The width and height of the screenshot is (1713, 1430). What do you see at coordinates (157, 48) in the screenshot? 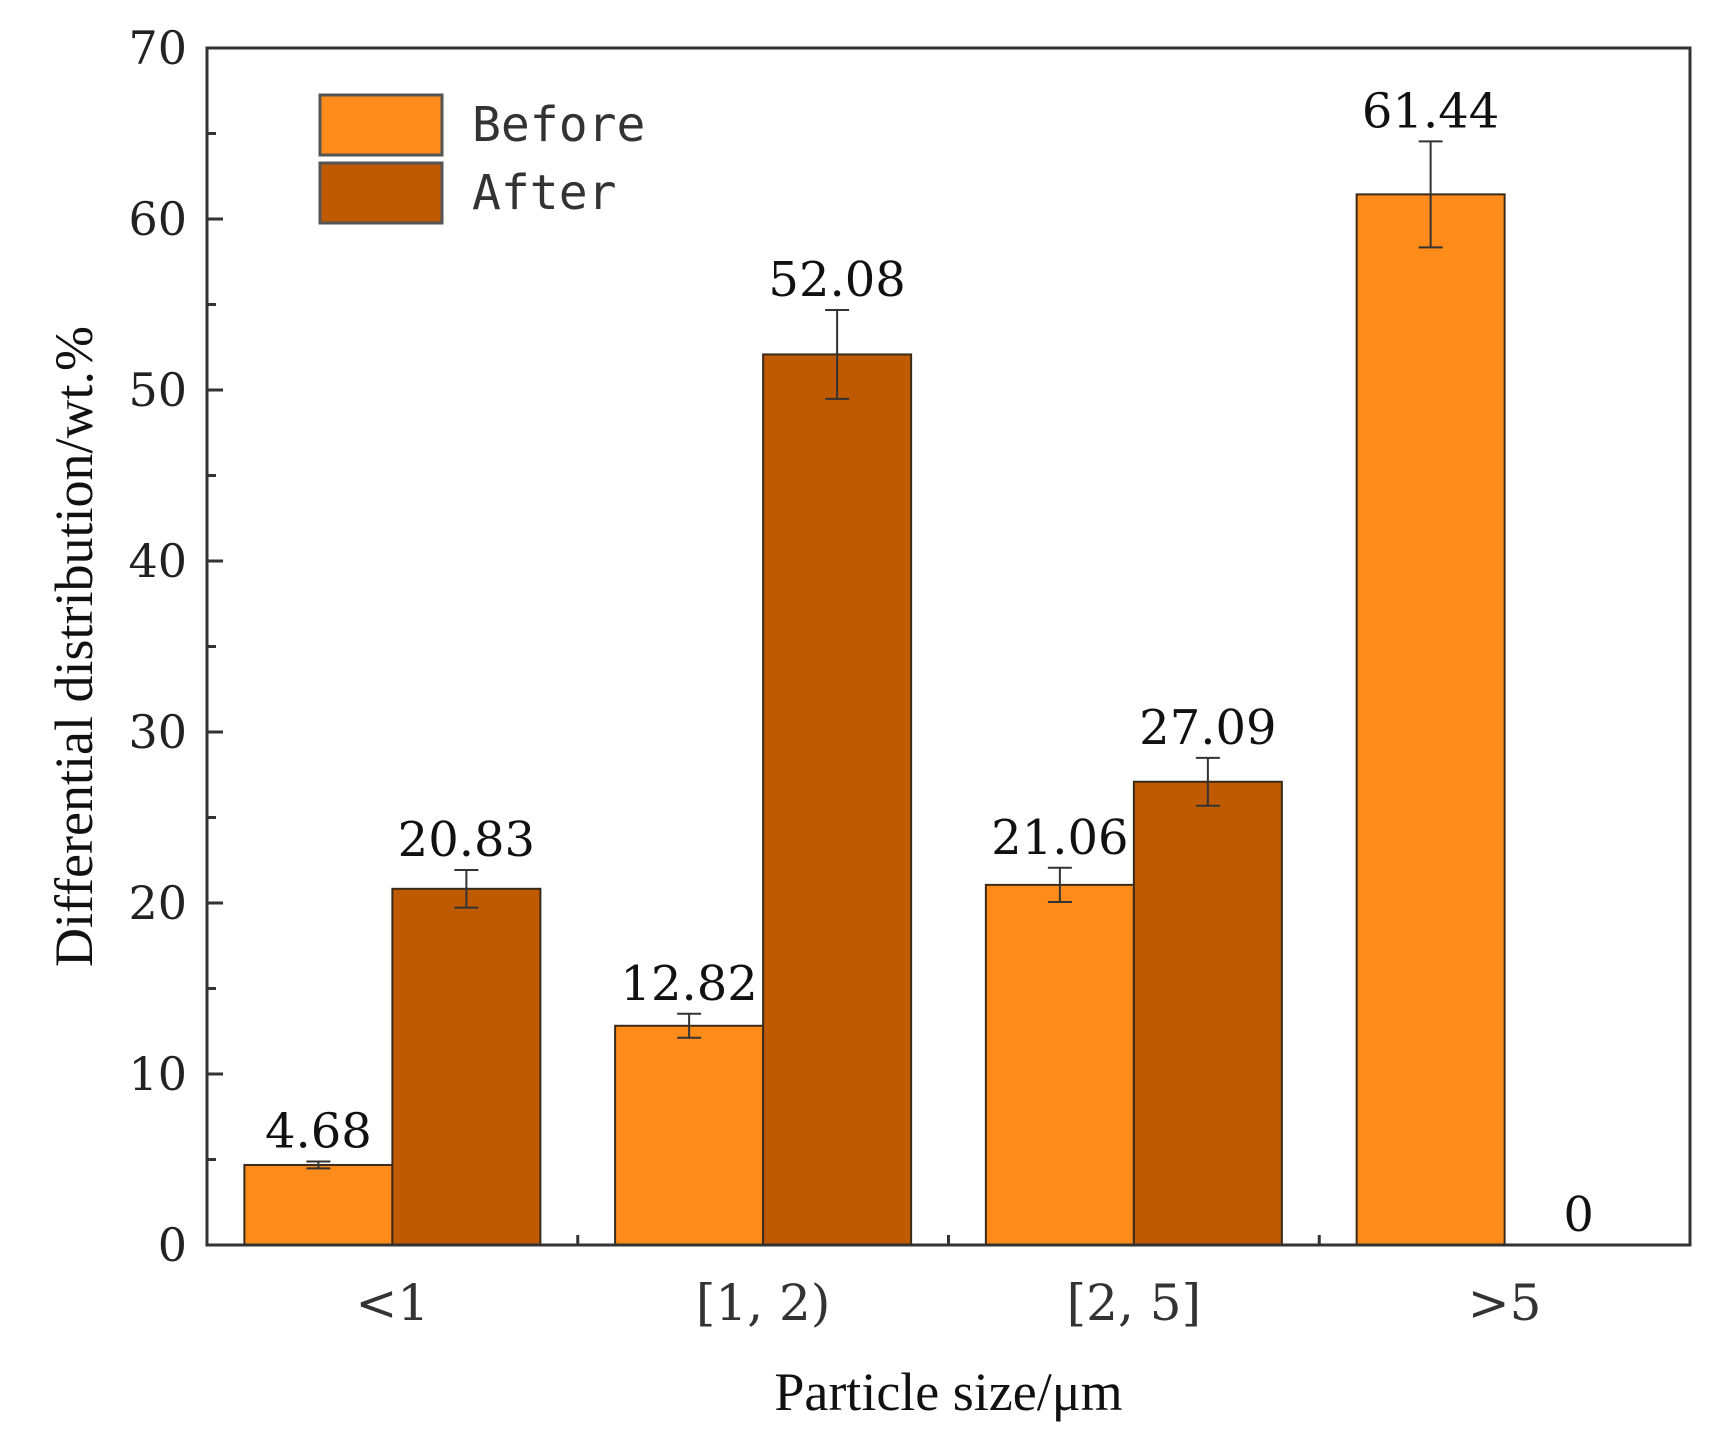
I see `y-tick-label: 70` at bounding box center [157, 48].